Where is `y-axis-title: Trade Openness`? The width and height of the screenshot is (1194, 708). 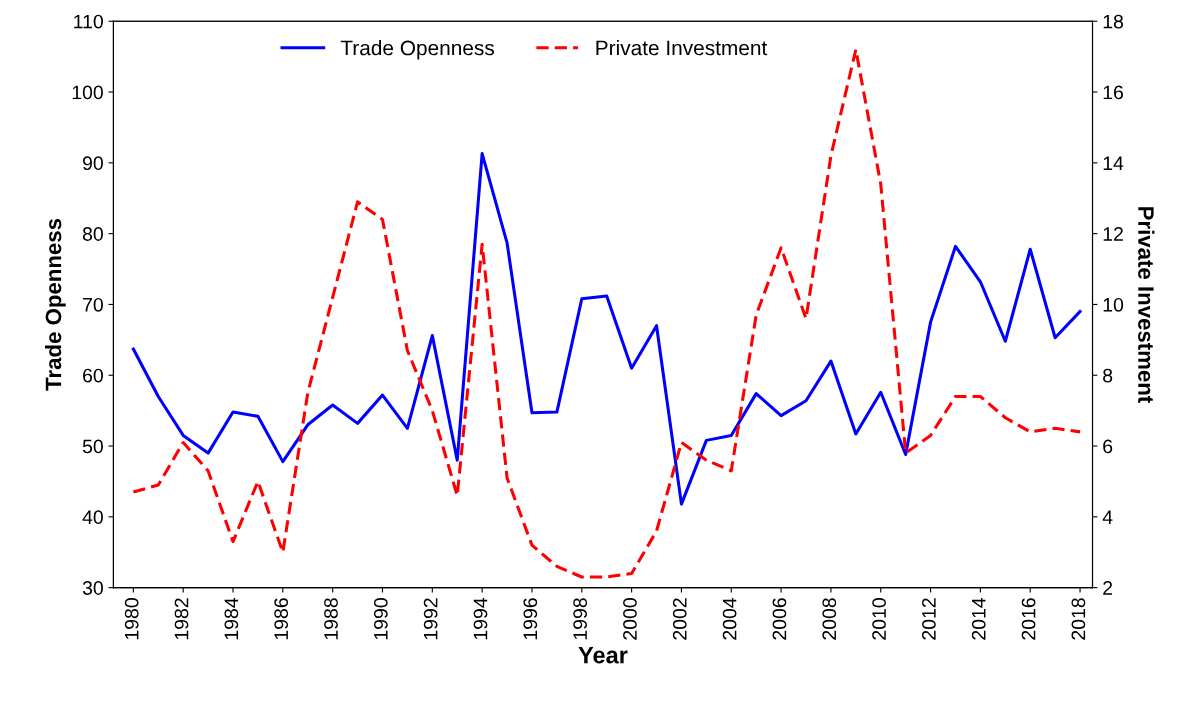
y-axis-title: Trade Openness is located at coordinates (55, 304).